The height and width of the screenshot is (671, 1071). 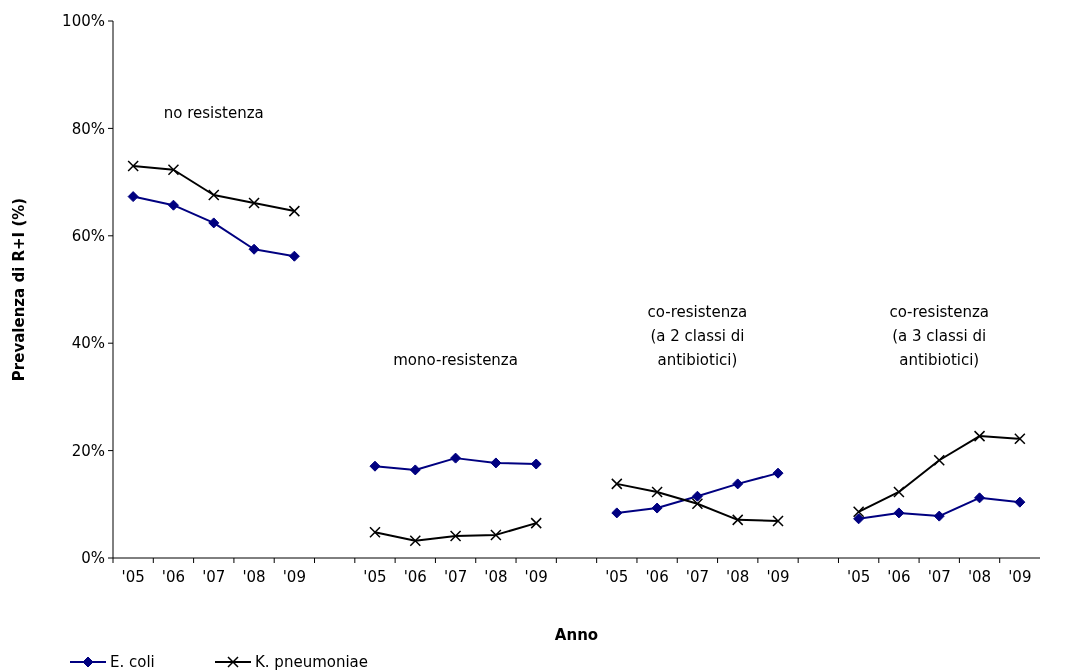 What do you see at coordinates (576, 635) in the screenshot?
I see `x-axis-title: Anno` at bounding box center [576, 635].